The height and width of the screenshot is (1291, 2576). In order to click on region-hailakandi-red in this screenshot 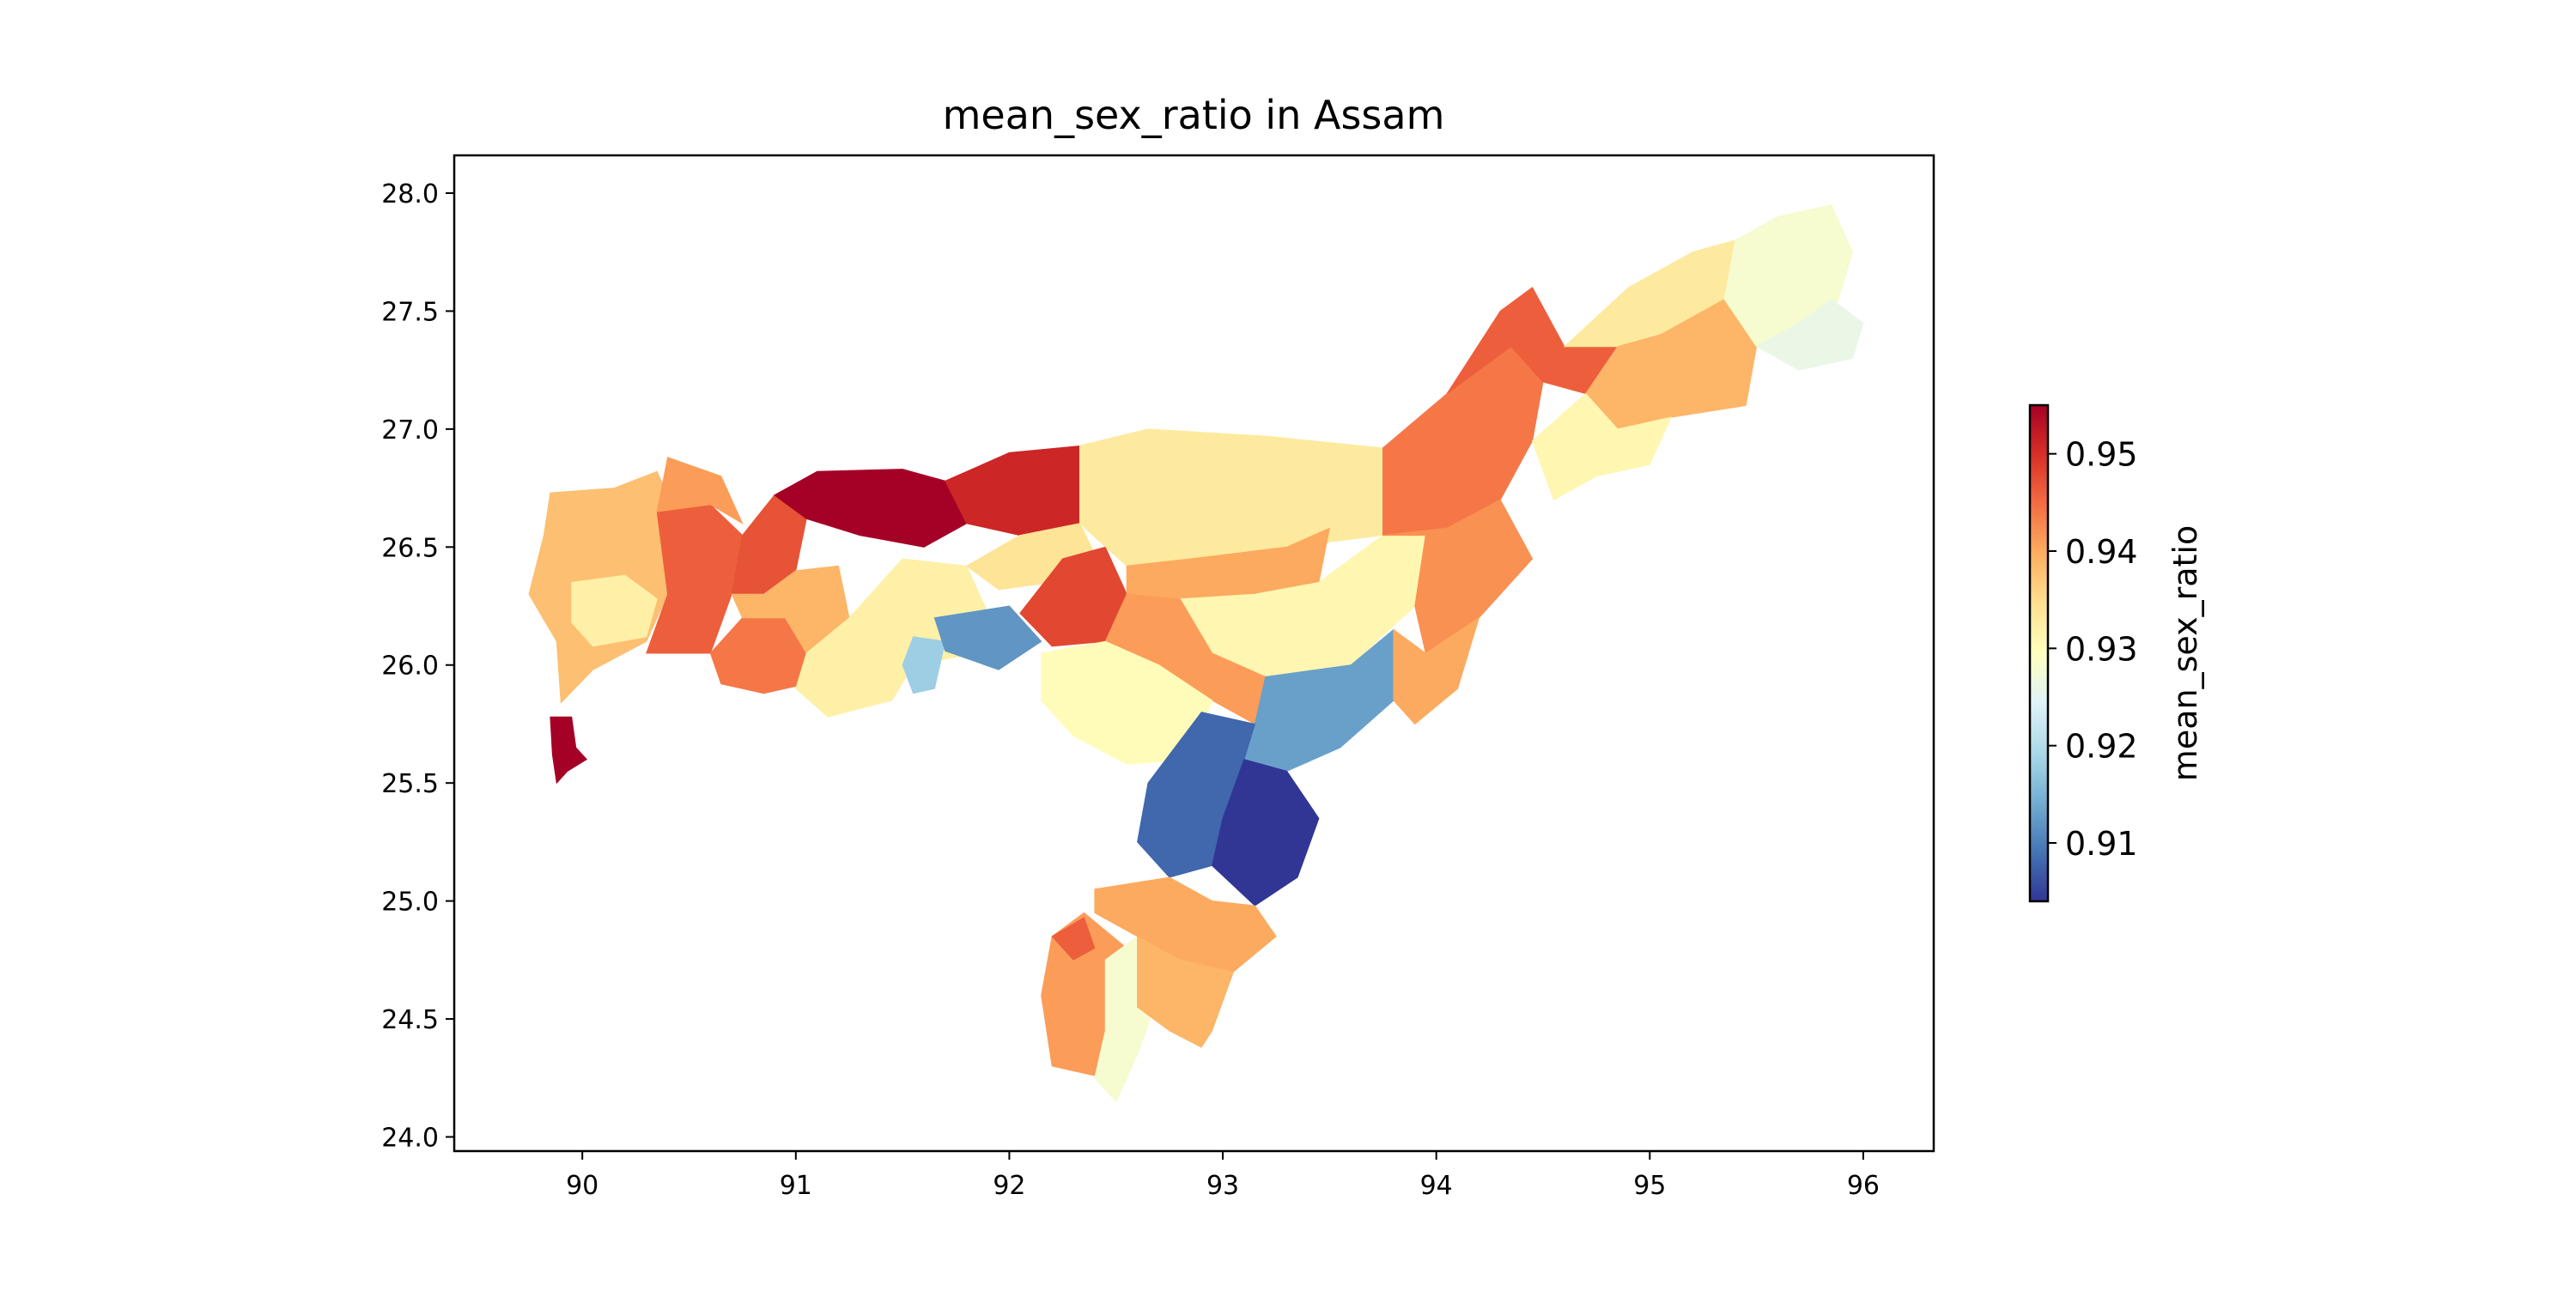, I will do `click(1074, 939)`.